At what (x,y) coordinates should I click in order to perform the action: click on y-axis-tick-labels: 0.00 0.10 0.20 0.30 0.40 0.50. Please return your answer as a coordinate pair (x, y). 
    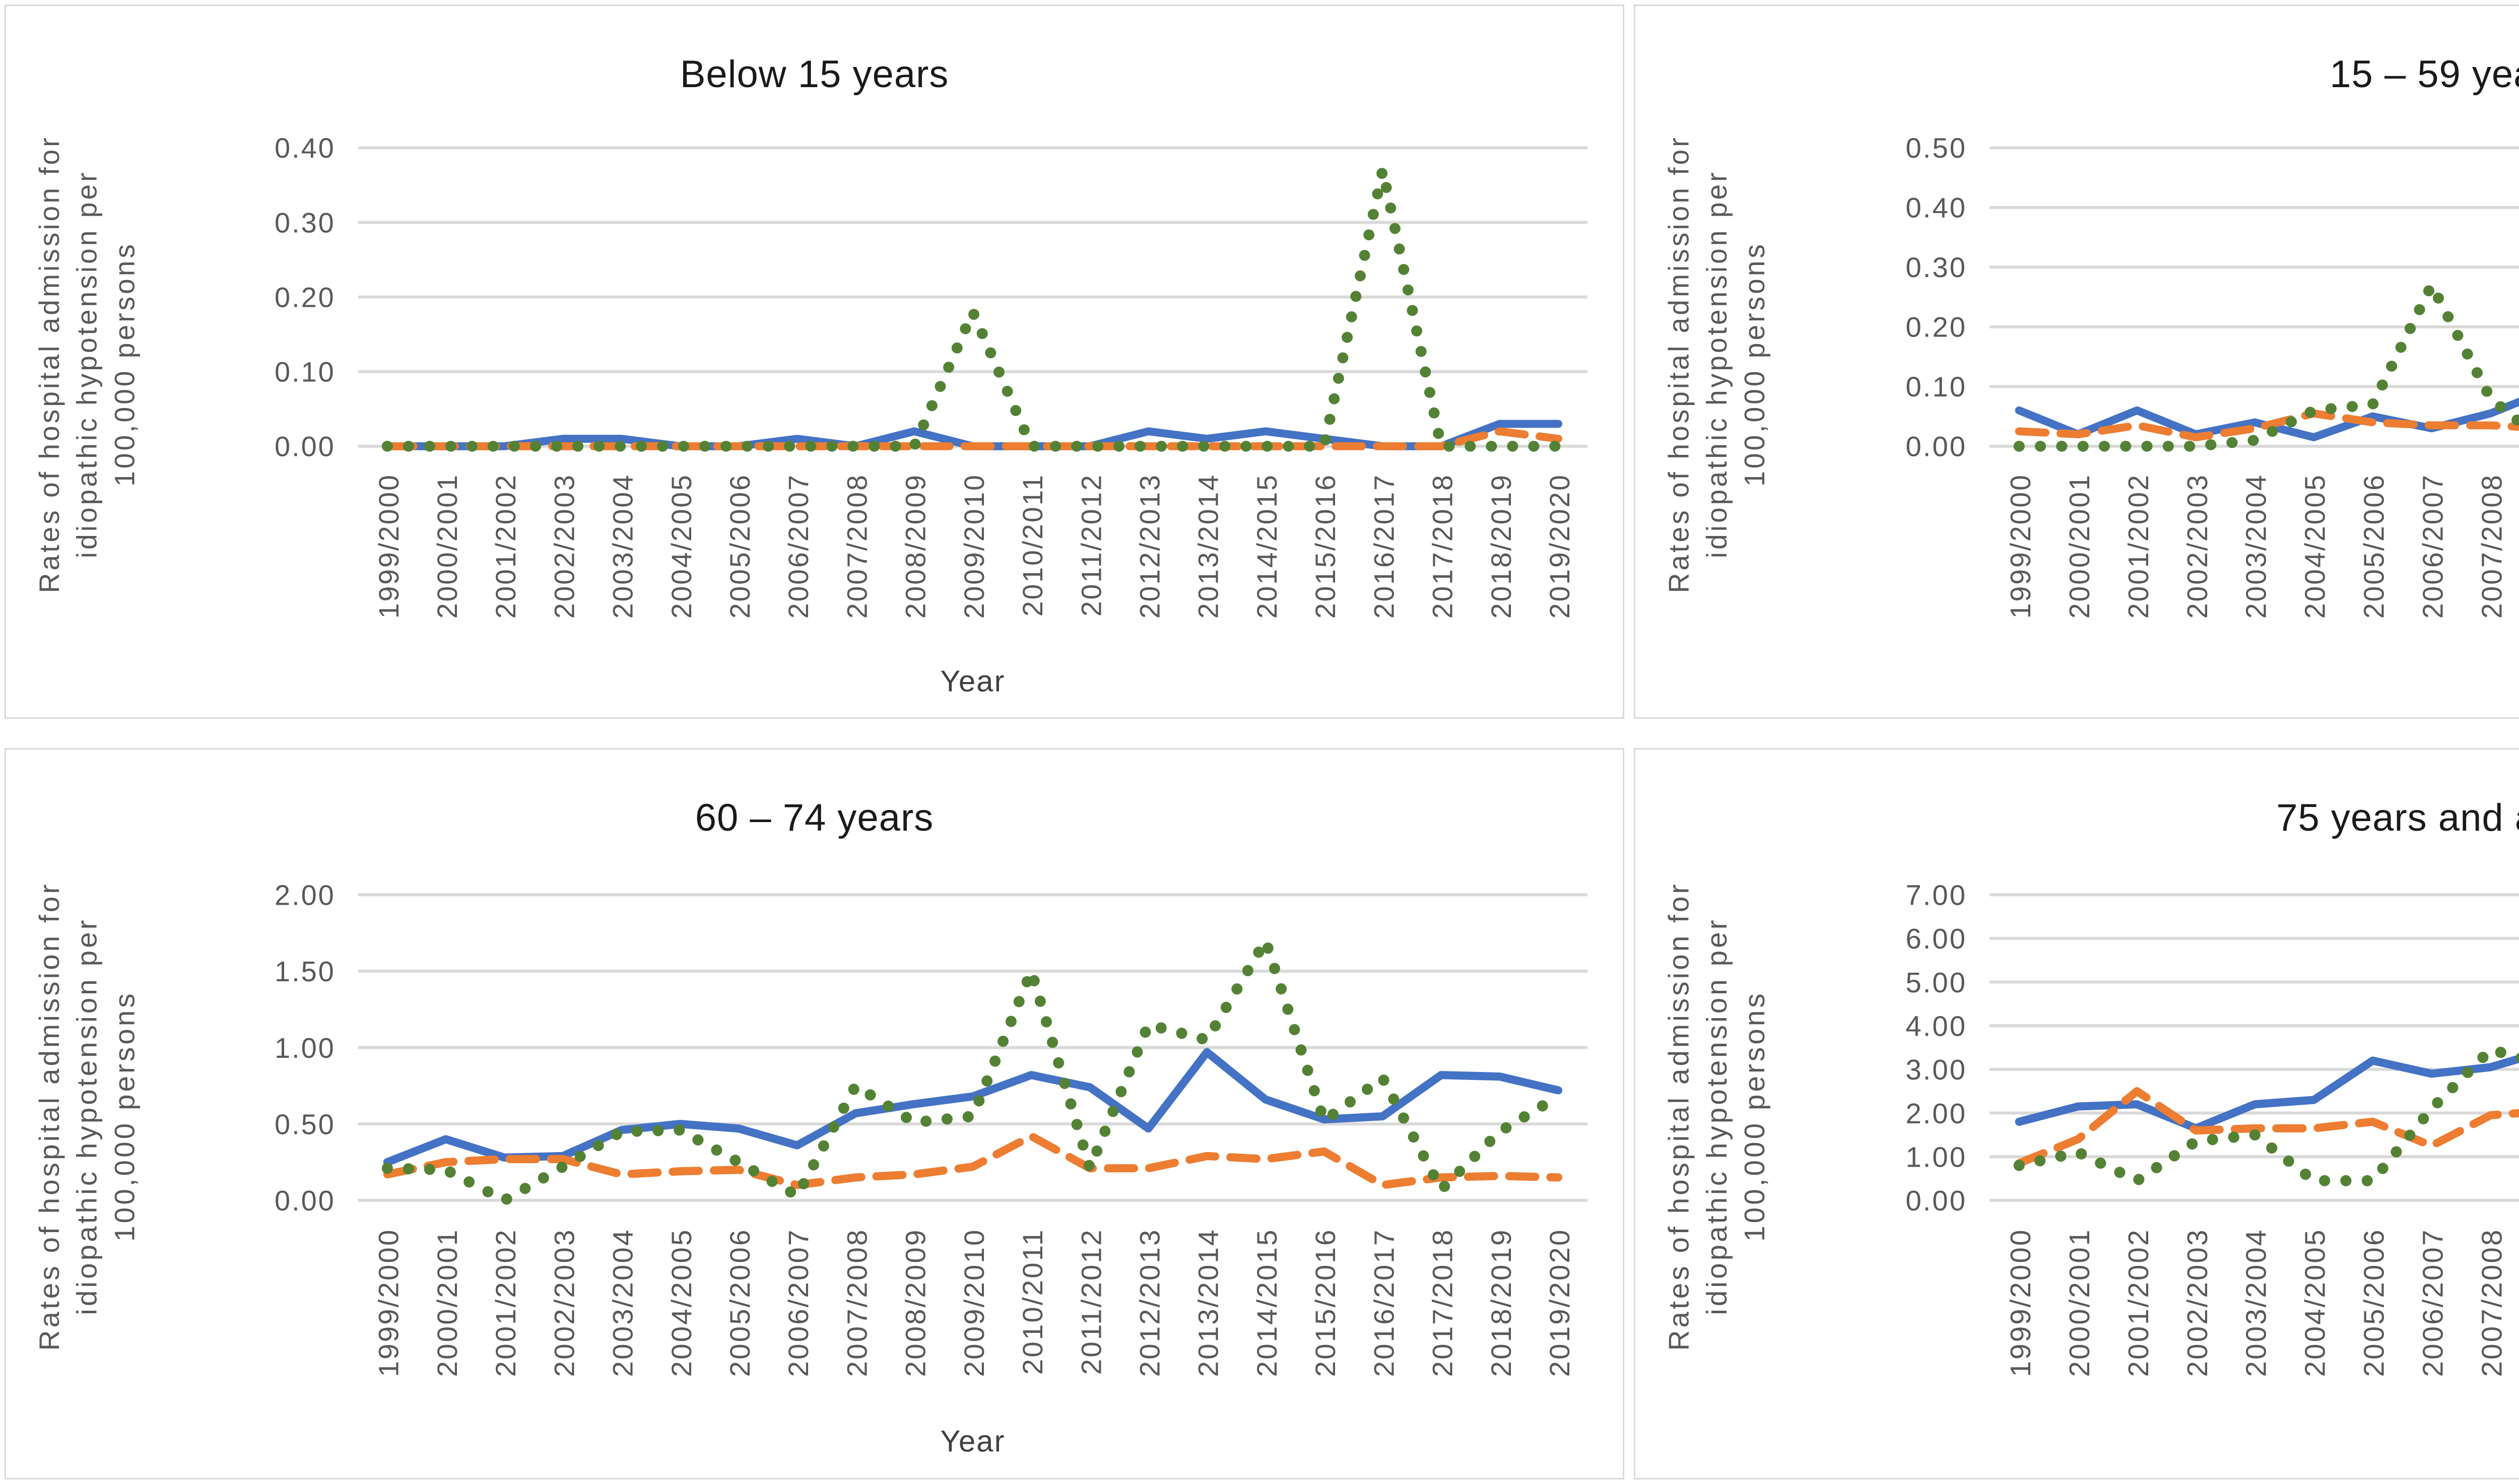
    Looking at the image, I should click on (1937, 297).